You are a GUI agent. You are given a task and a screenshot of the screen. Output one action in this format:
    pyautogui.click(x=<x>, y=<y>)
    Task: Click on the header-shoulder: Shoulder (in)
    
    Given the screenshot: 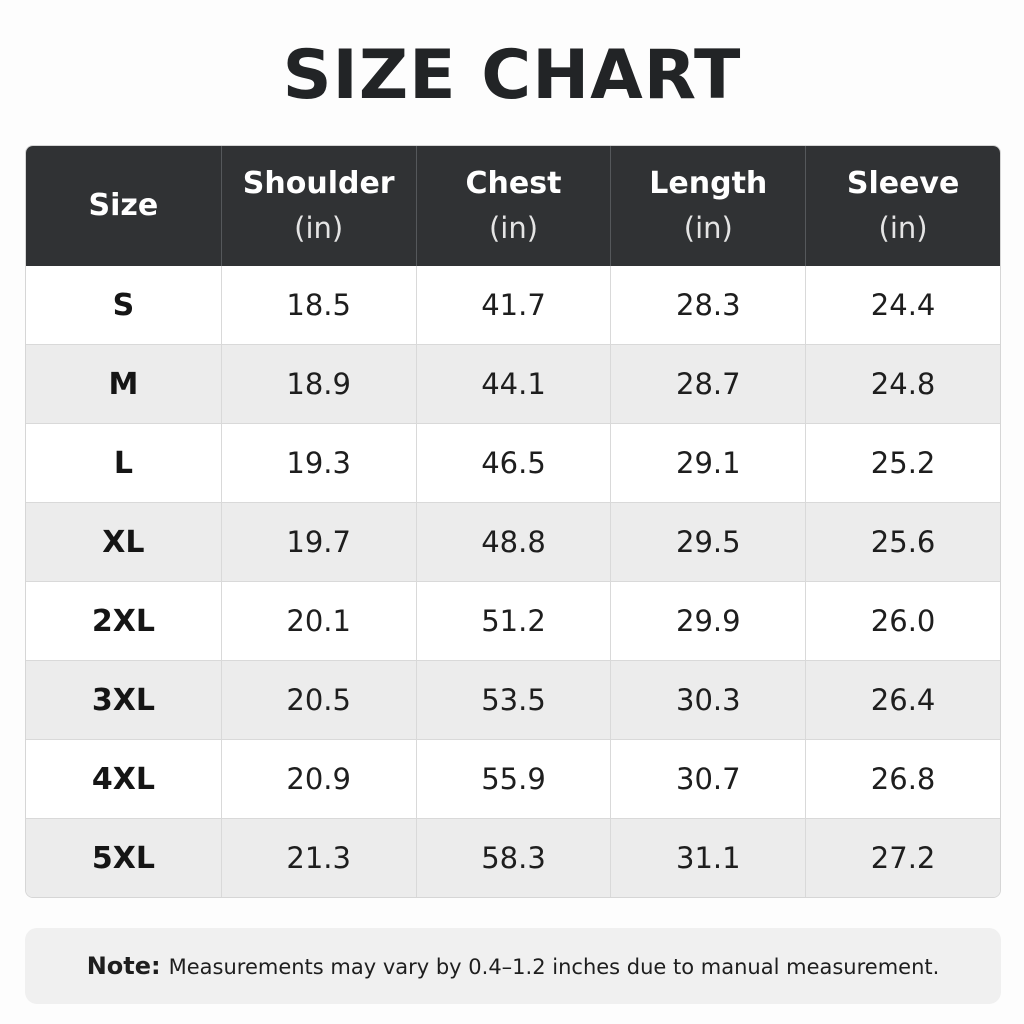 What is the action you would take?
    pyautogui.click(x=318, y=206)
    